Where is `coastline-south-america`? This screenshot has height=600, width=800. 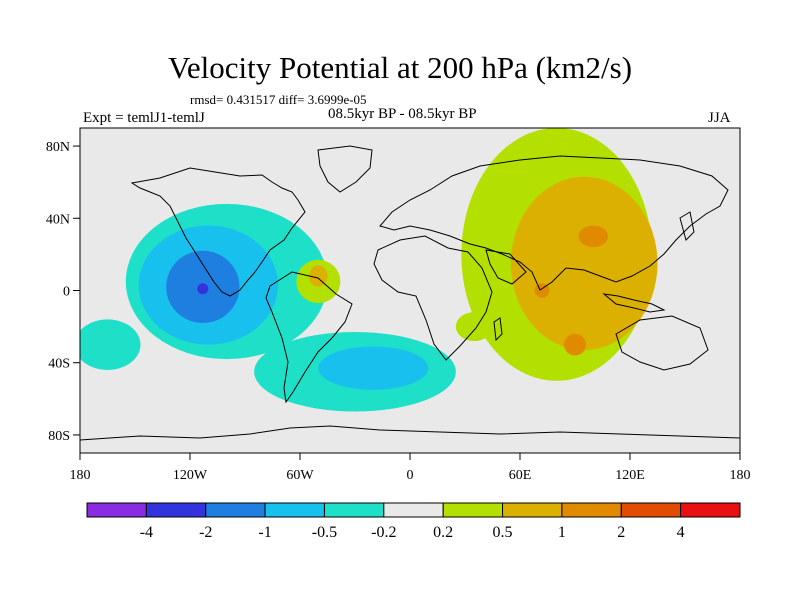 coastline-south-america is located at coordinates (309, 337).